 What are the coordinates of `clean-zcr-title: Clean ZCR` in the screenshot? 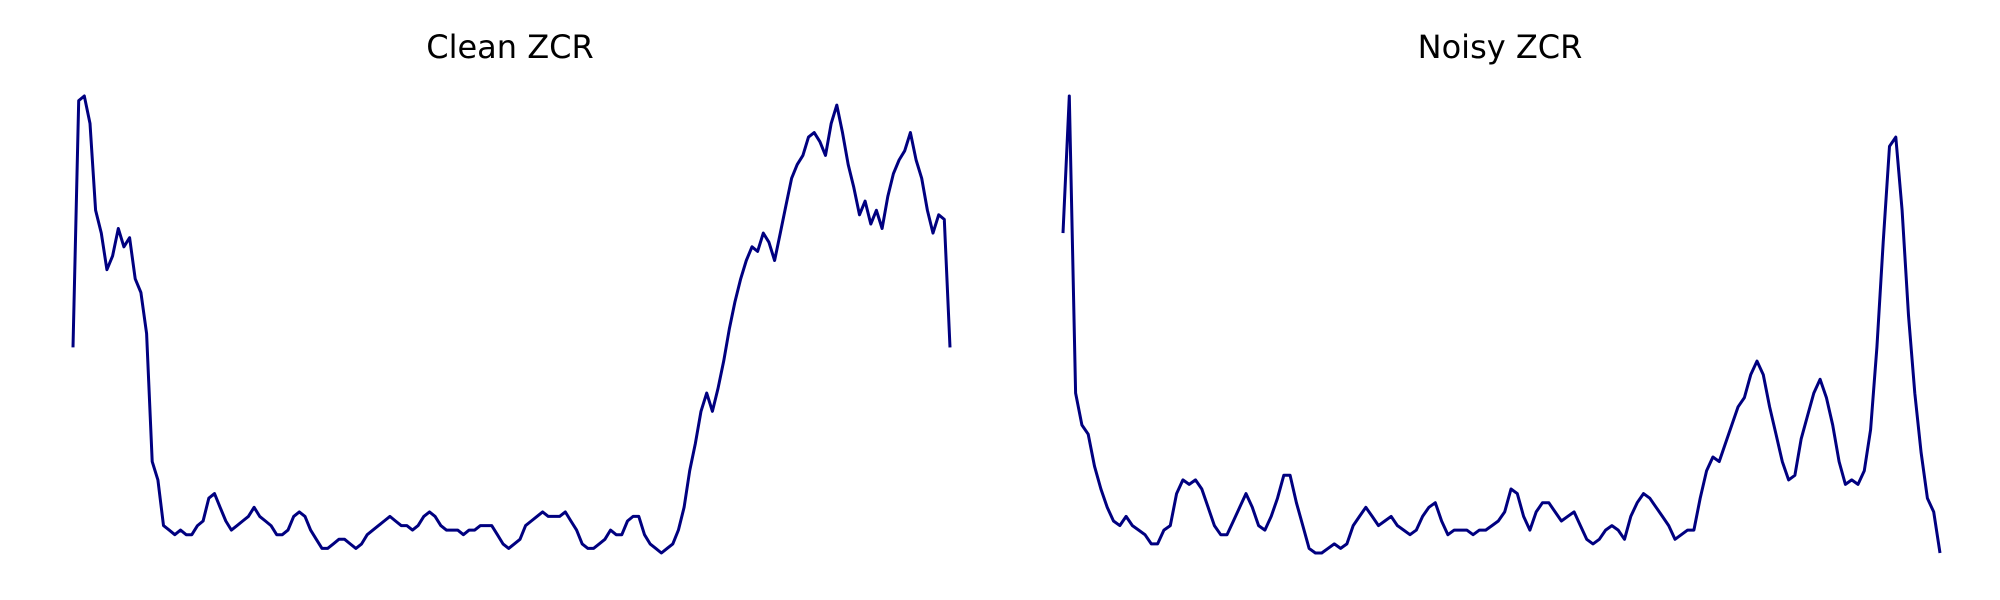 It's located at (509, 47).